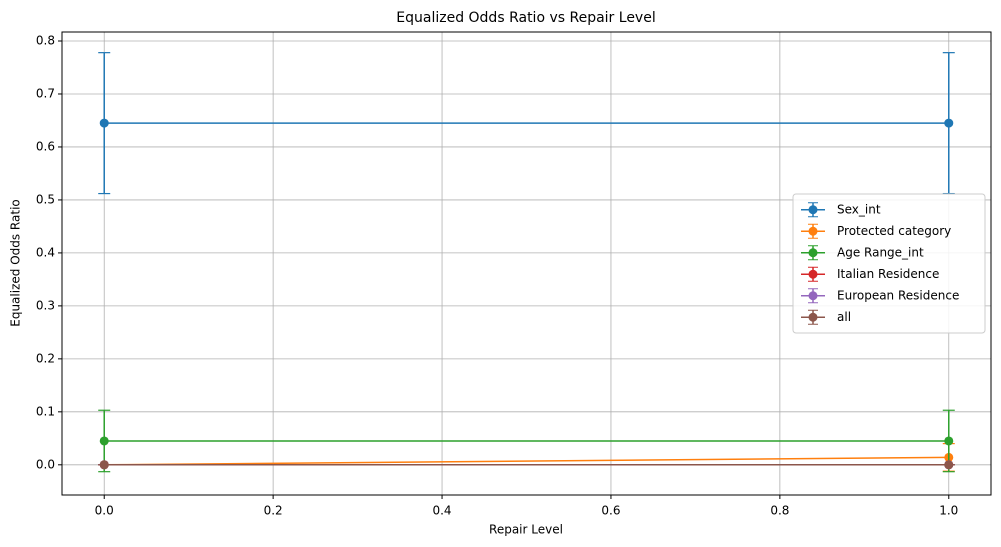  Describe the element at coordinates (610, 511) in the screenshot. I see `x-tick-label: 0.6` at that location.